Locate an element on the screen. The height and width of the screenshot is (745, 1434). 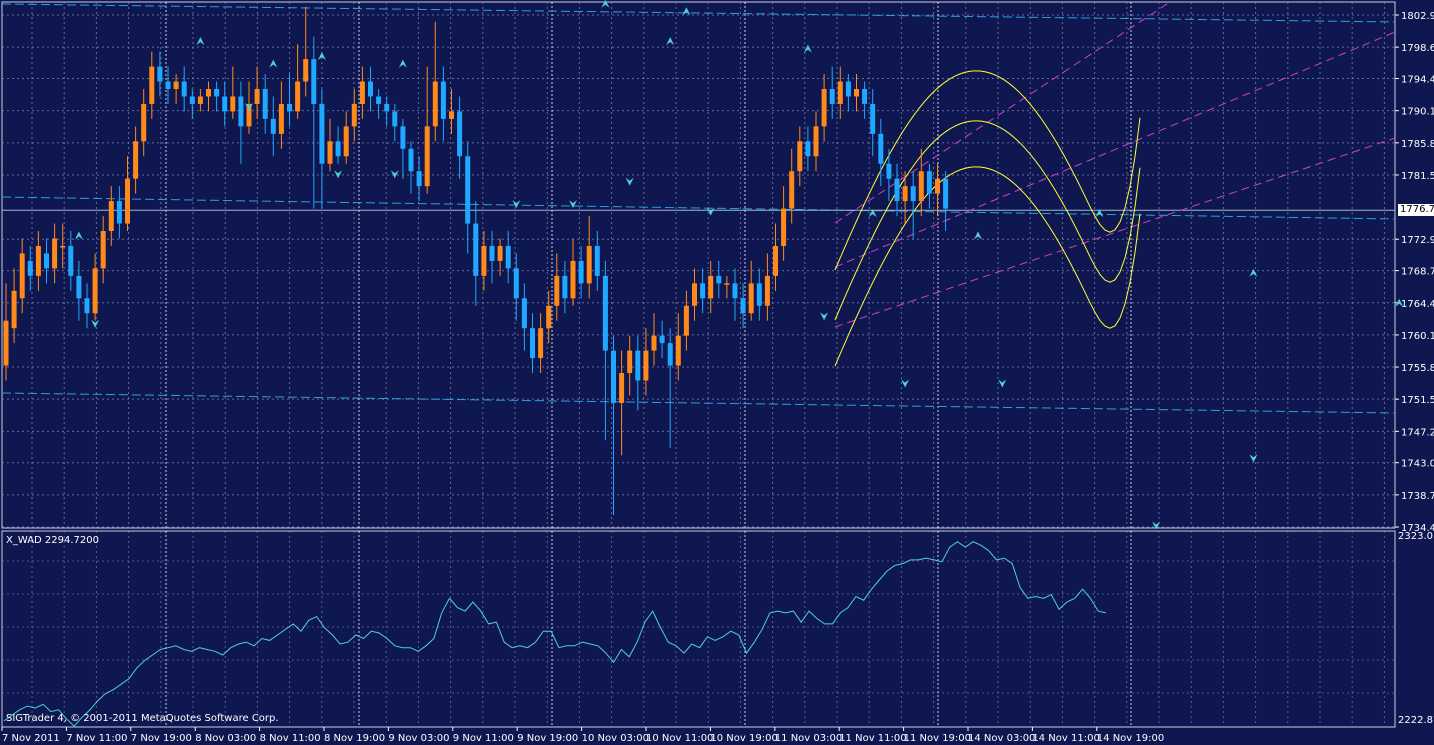
price-axis-label: 1734.40 is located at coordinates (1417, 528).